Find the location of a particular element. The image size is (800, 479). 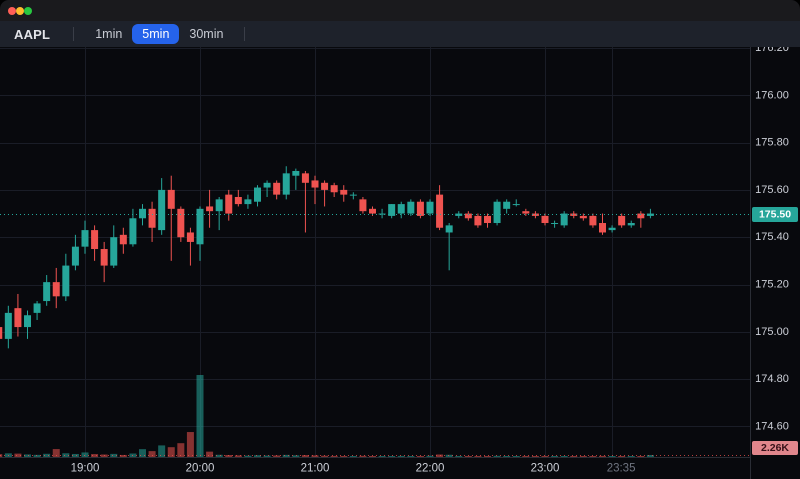

time-tick-label: 19:00 is located at coordinates (85, 469).